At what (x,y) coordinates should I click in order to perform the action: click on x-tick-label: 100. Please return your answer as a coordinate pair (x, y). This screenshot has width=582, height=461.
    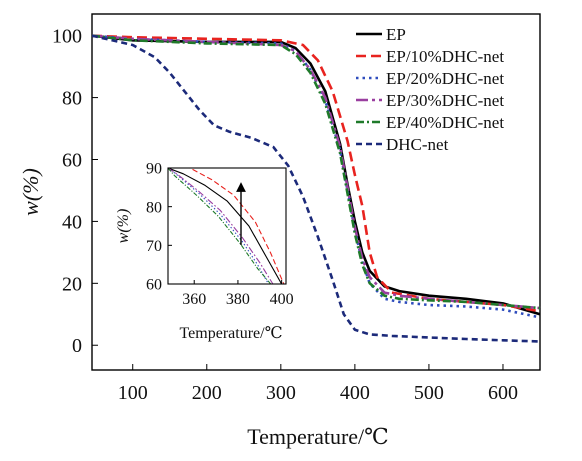
    Looking at the image, I should click on (133, 393).